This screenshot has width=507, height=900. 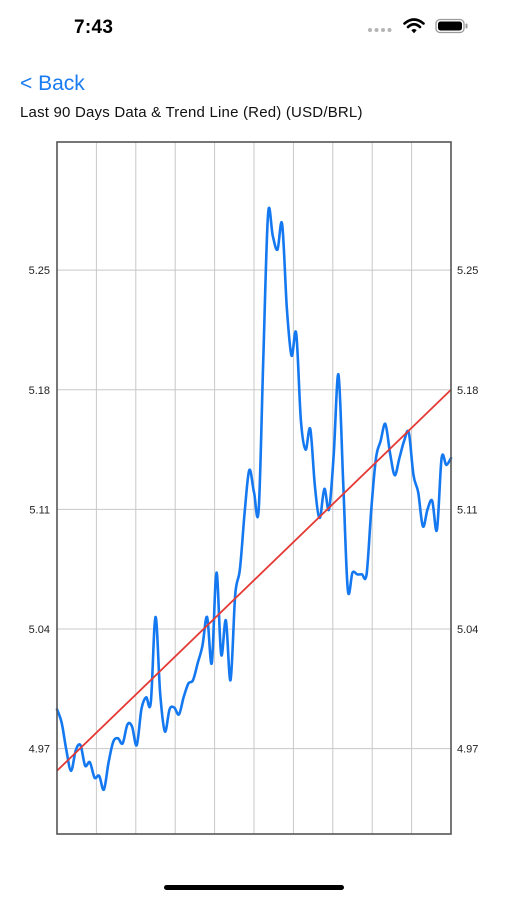 What do you see at coordinates (39, 630) in the screenshot?
I see `y-tick-label-left: 5.04` at bounding box center [39, 630].